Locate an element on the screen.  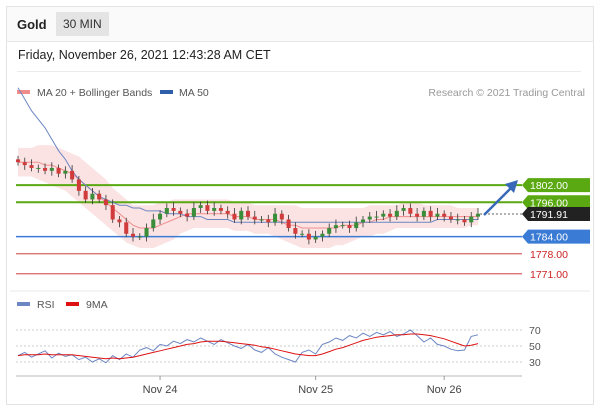
rsi-legend-swatch is located at coordinates (23, 304).